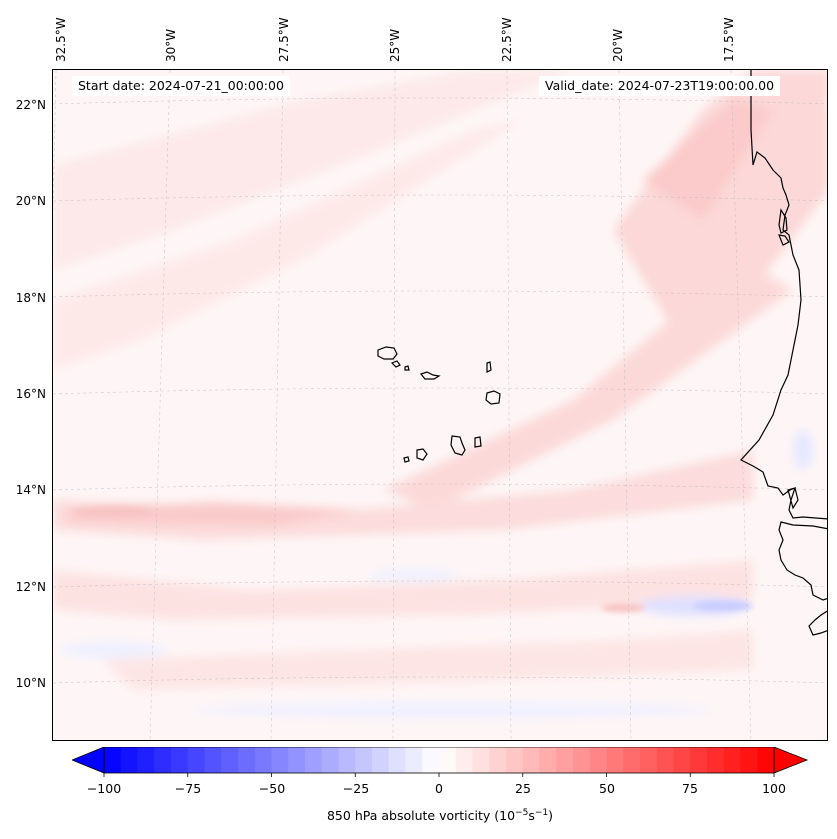  Describe the element at coordinates (430, 375) in the screenshot. I see `island-sao-nicolau` at that location.